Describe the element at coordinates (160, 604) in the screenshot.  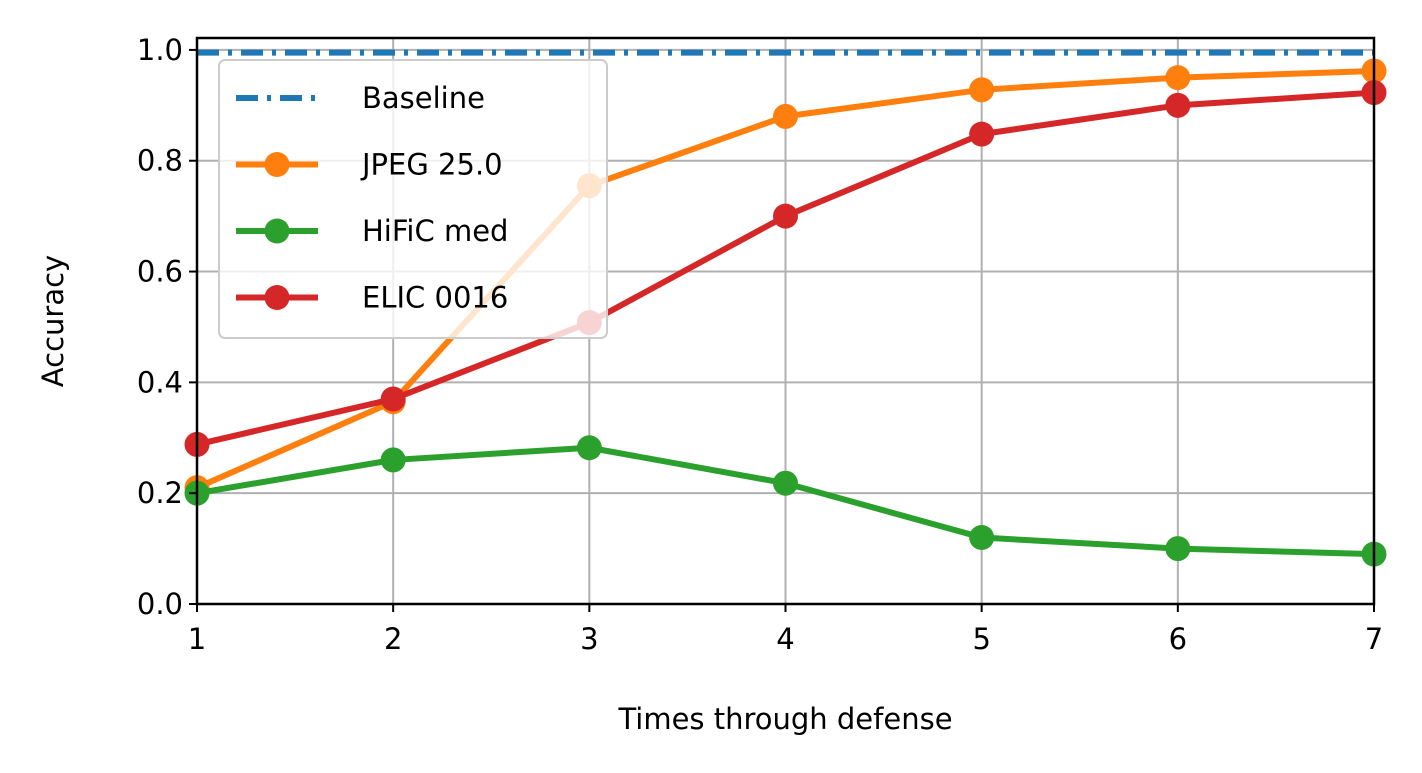
I see `y-tick-label: 0.0` at that location.